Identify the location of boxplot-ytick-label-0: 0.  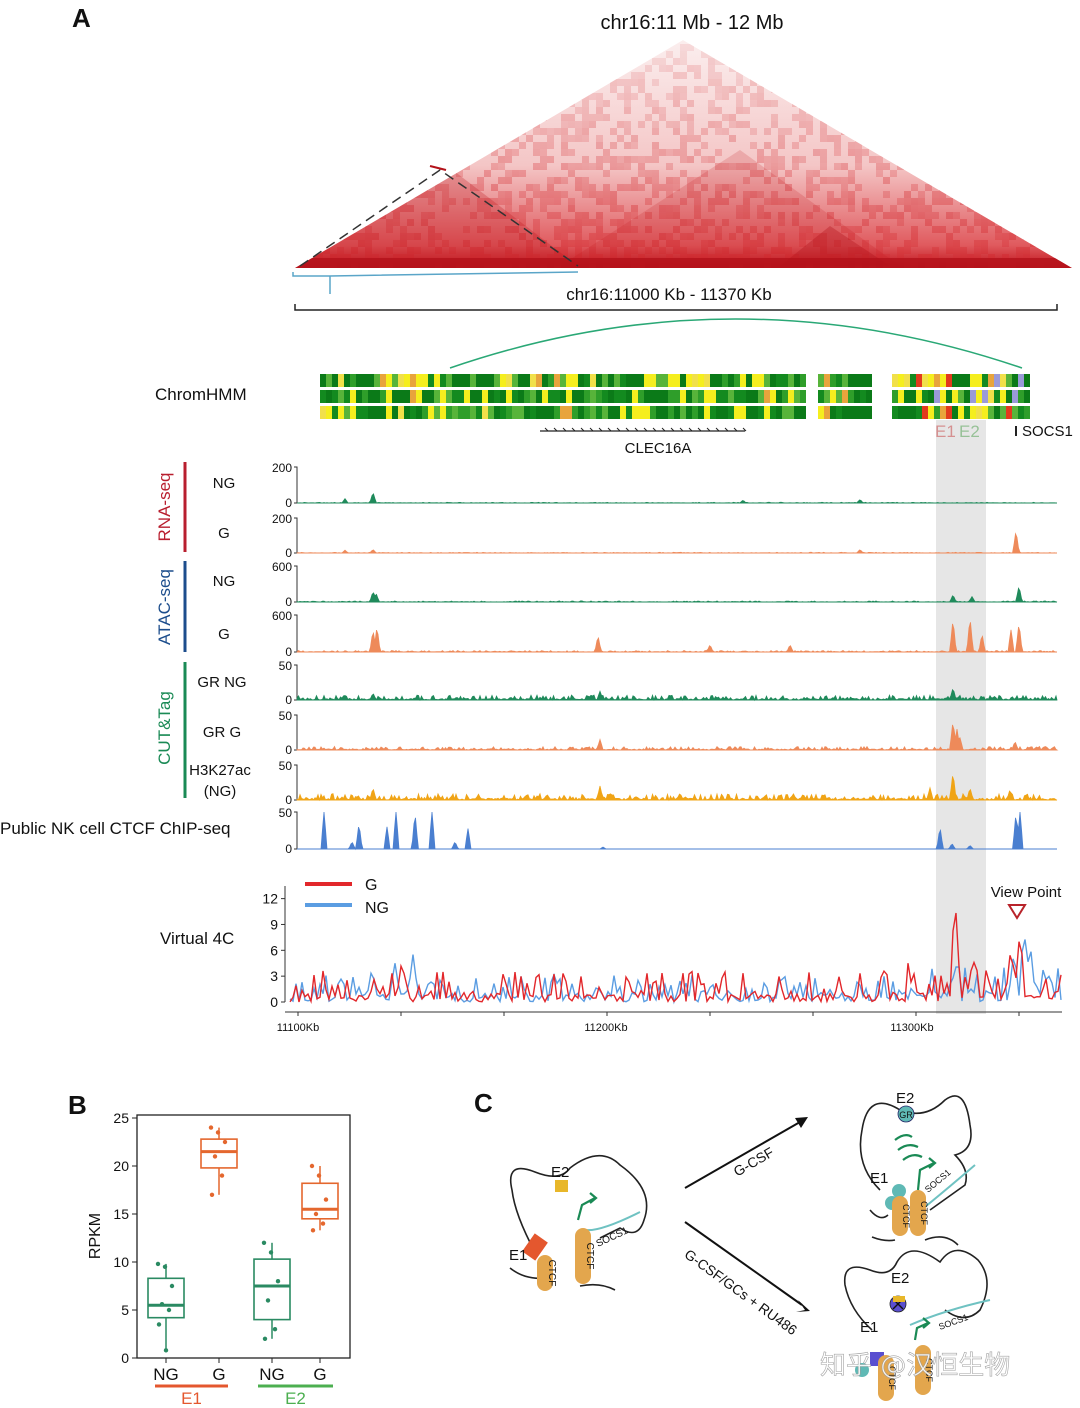
(125, 1358).